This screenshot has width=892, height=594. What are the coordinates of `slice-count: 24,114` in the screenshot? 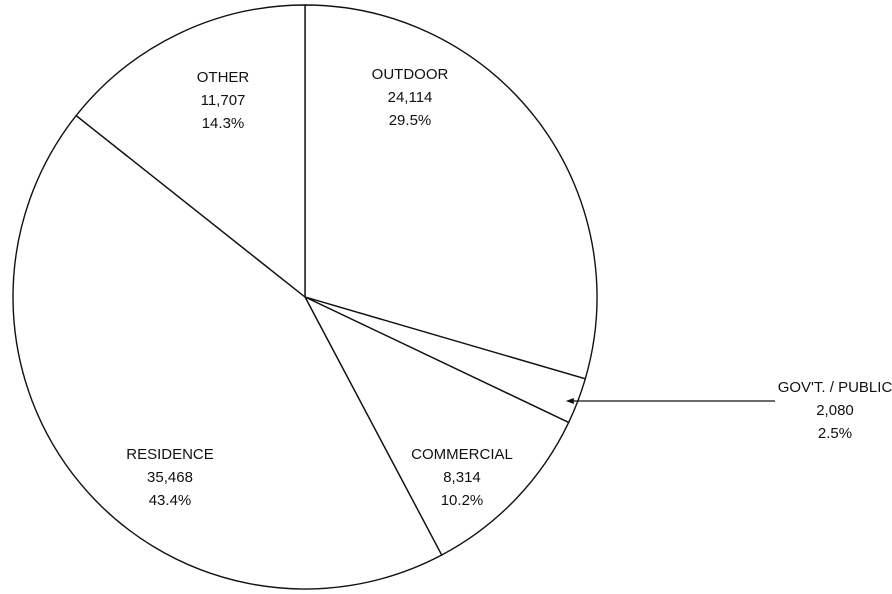 It's located at (410, 97).